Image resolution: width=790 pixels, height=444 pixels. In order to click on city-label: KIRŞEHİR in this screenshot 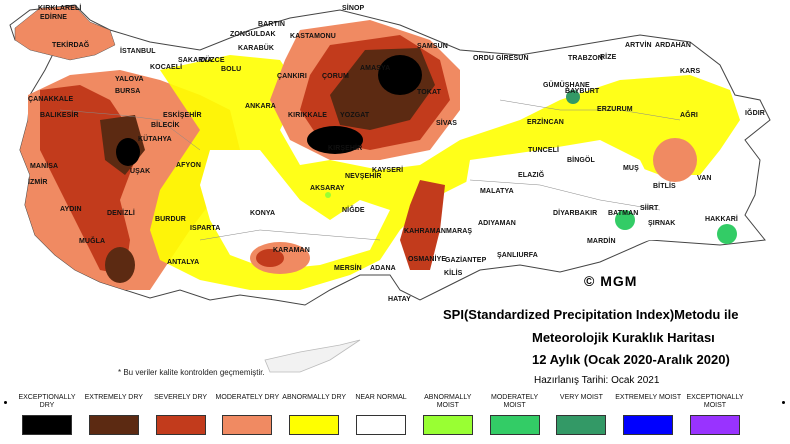, I will do `click(345, 148)`.